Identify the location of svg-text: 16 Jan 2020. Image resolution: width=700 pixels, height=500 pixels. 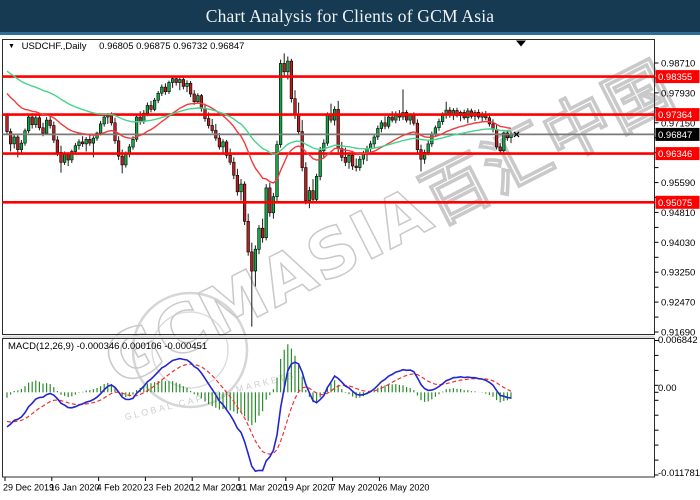
(75, 488).